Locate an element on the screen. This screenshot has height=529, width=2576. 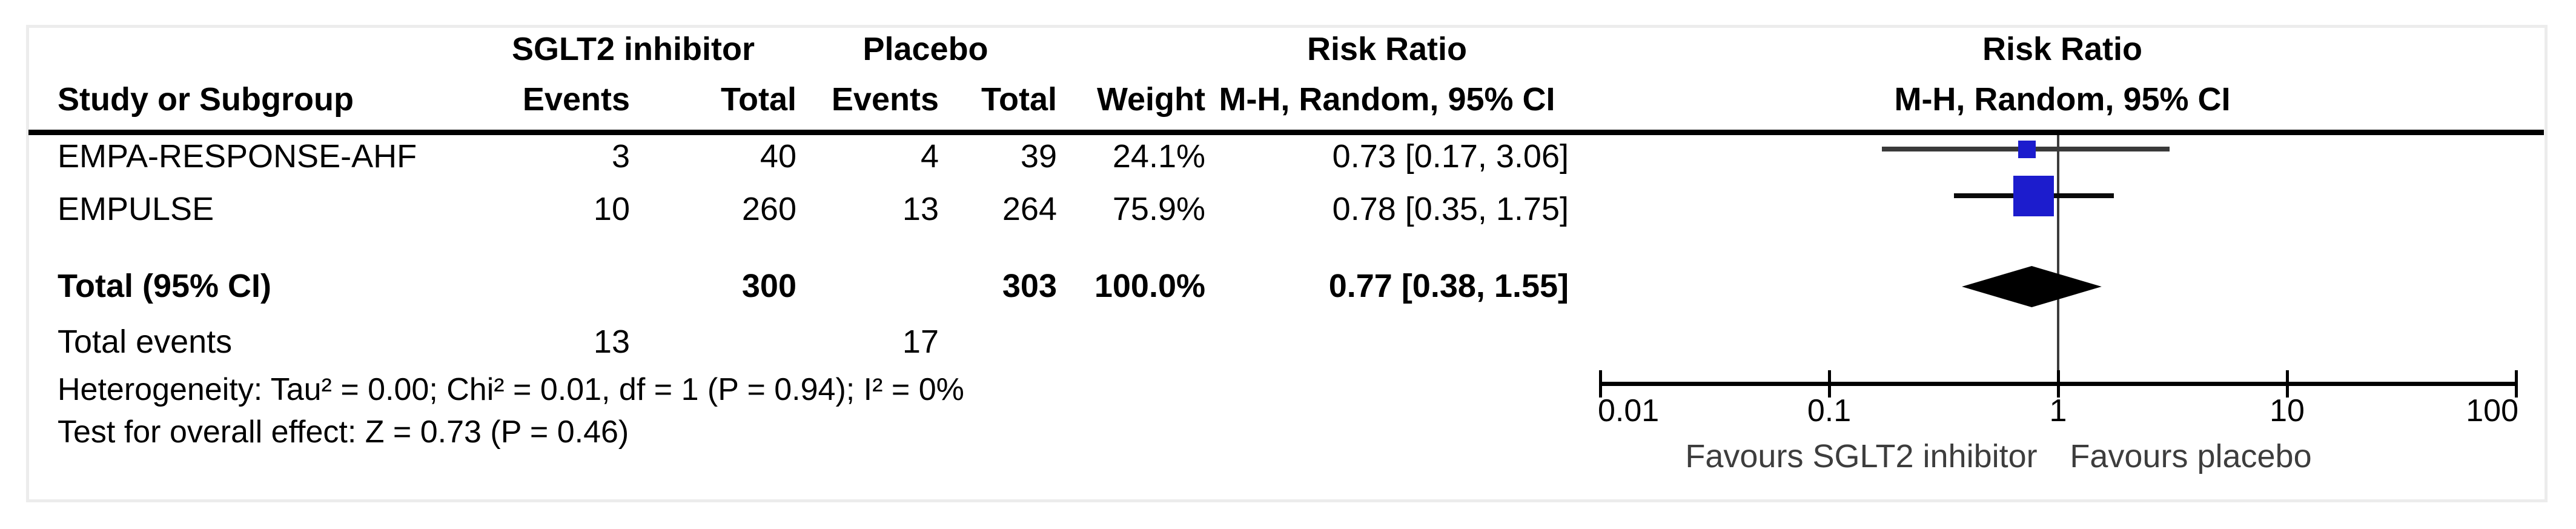
total-treatment-value: 260 is located at coordinates (768, 209).